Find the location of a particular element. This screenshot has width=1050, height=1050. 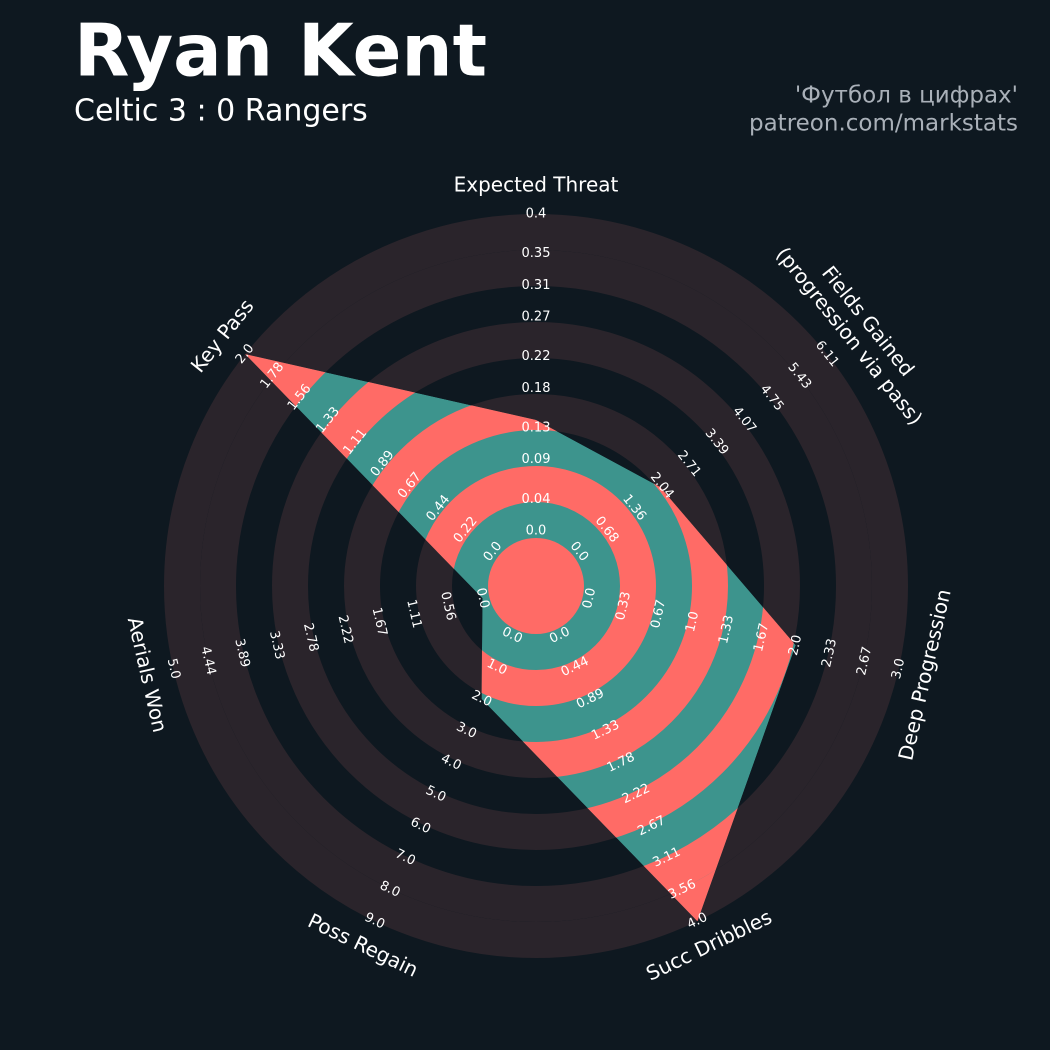

tick-label: 1.0 is located at coordinates (692, 622).